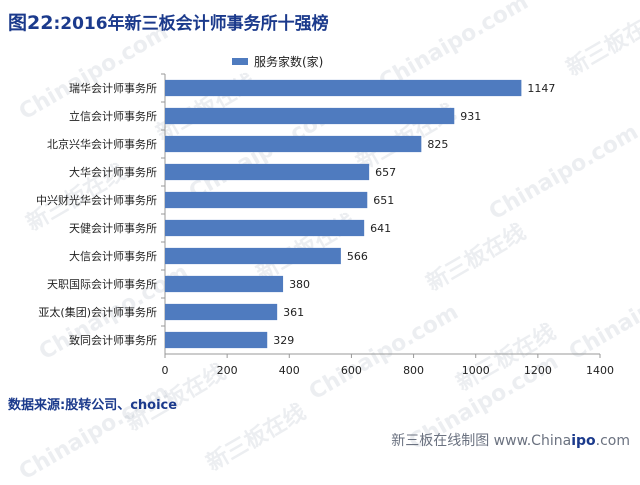 The image size is (640, 485). I want to click on data-label: 361, so click(293, 312).